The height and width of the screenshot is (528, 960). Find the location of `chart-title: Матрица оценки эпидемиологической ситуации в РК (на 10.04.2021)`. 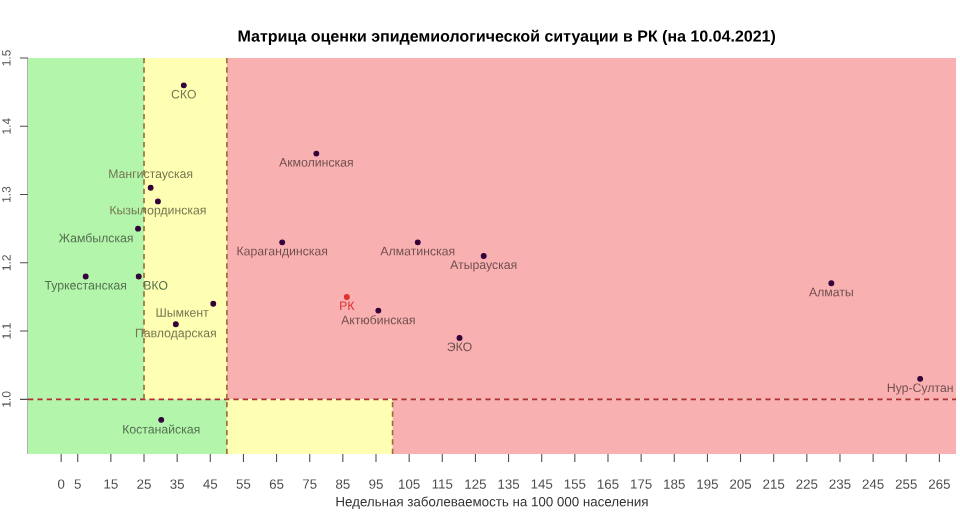

chart-title: Матрица оценки эпидемиологической ситуации в РК (на 10.04.2021) is located at coordinates (507, 37).